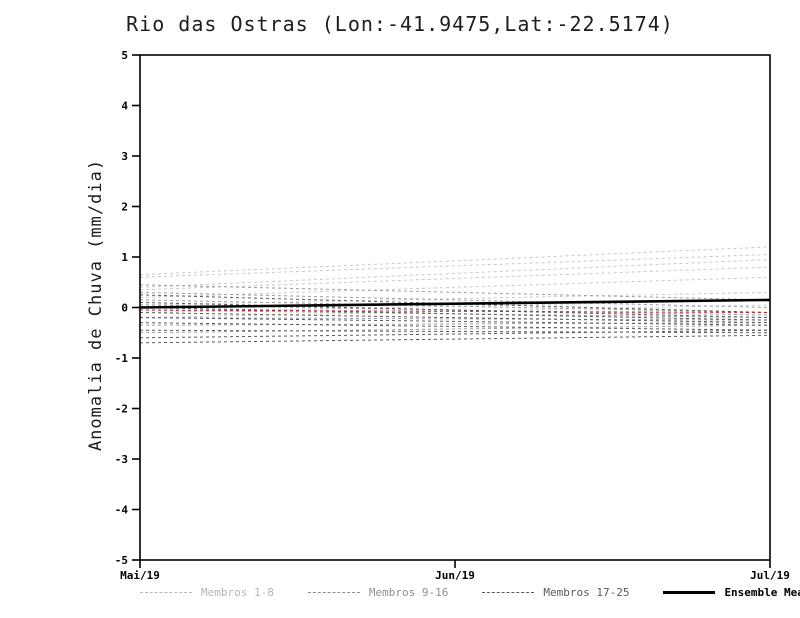 This screenshot has height=618, width=800. What do you see at coordinates (122, 510) in the screenshot?
I see `svg-text: -4` at bounding box center [122, 510].